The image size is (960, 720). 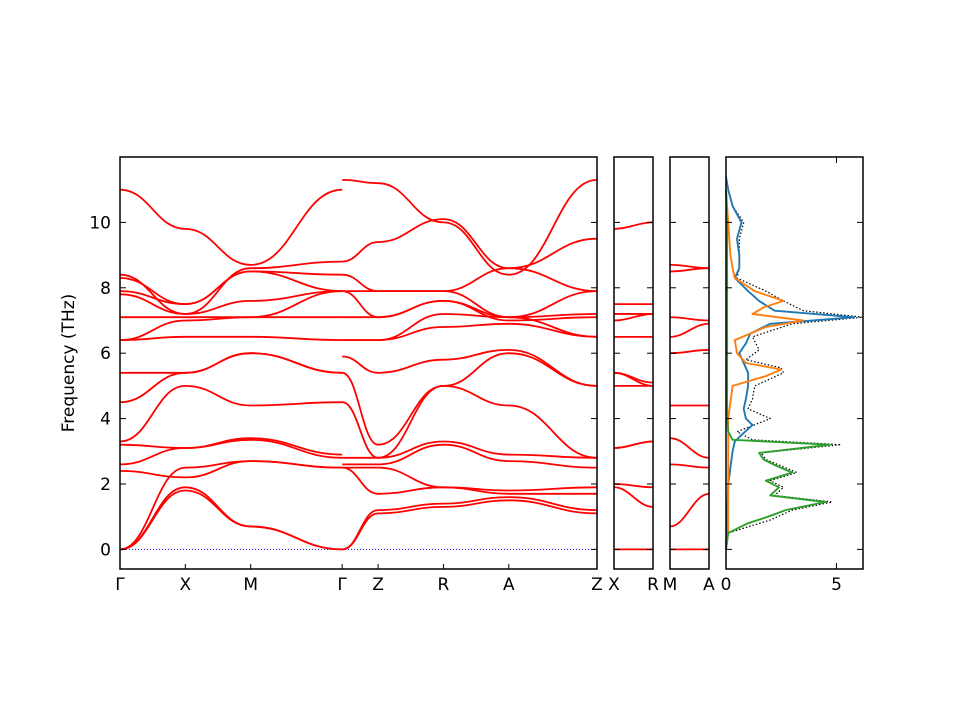 What do you see at coordinates (105, 289) in the screenshot?
I see `ytick-label: 8` at bounding box center [105, 289].